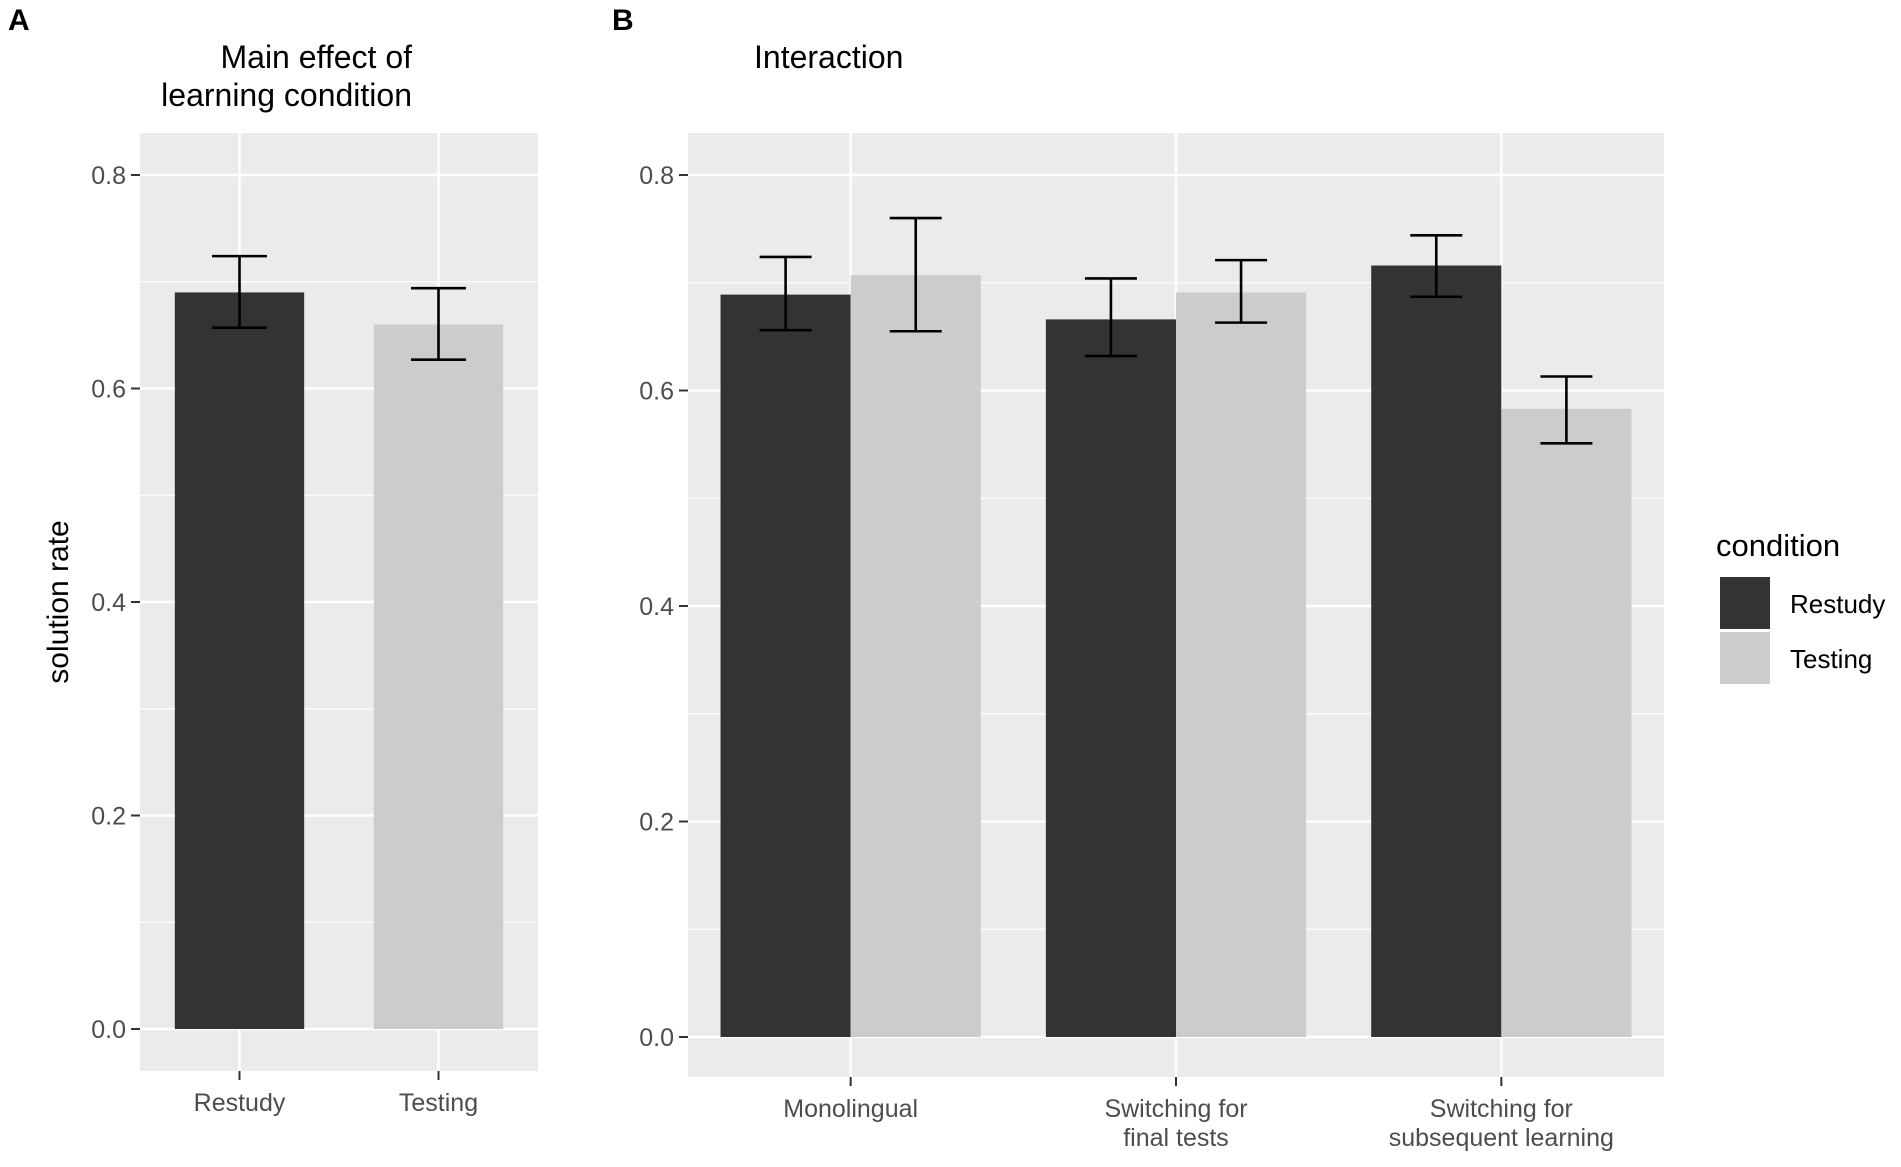 The image size is (1901, 1167). What do you see at coordinates (438, 1103) in the screenshot?
I see `panel-a-x-tick-label: Testing` at bounding box center [438, 1103].